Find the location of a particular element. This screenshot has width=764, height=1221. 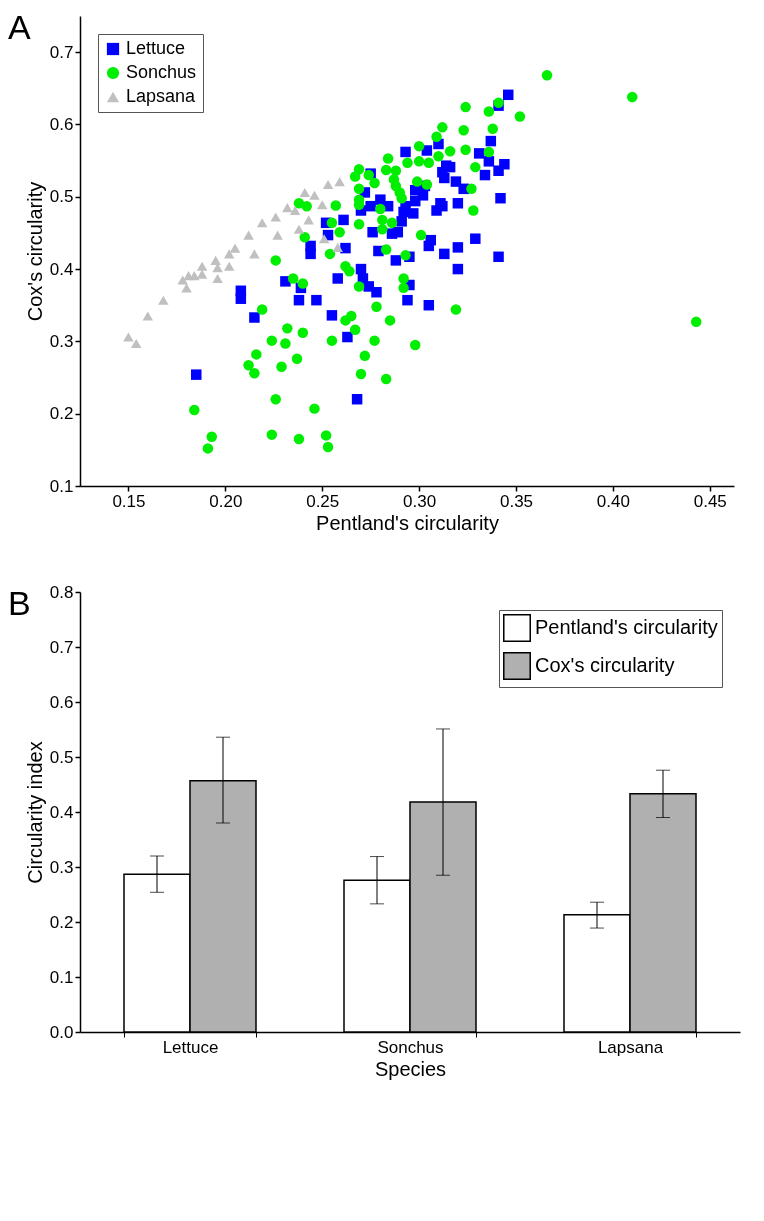

legend-label: Cox's circularity is located at coordinates (605, 665).